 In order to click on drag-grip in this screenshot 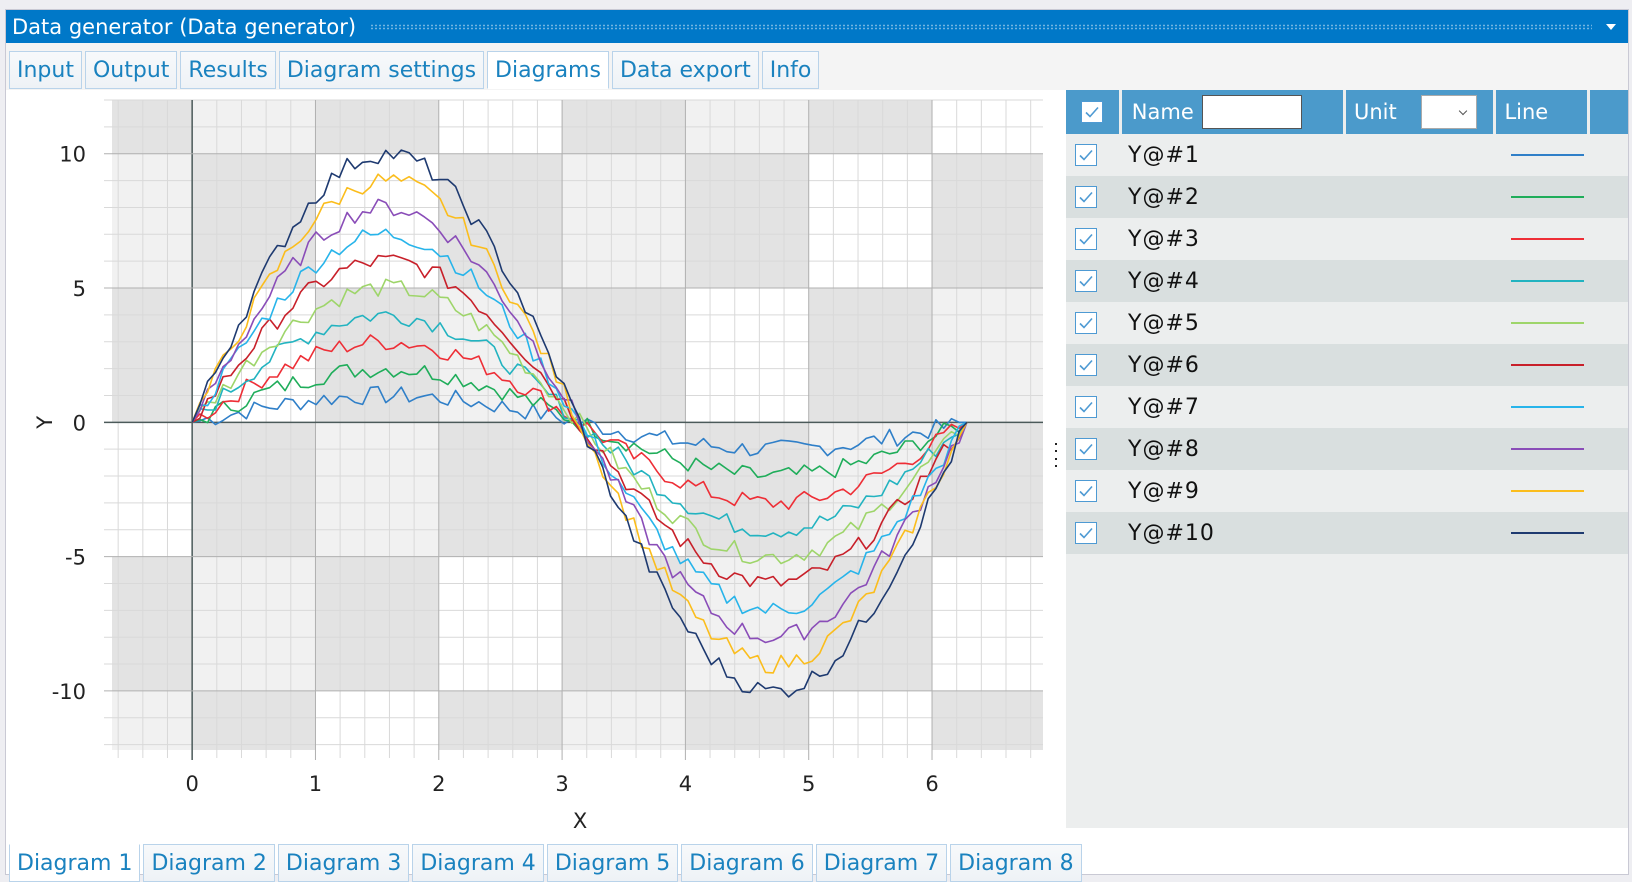, I will do `click(981, 26)`.